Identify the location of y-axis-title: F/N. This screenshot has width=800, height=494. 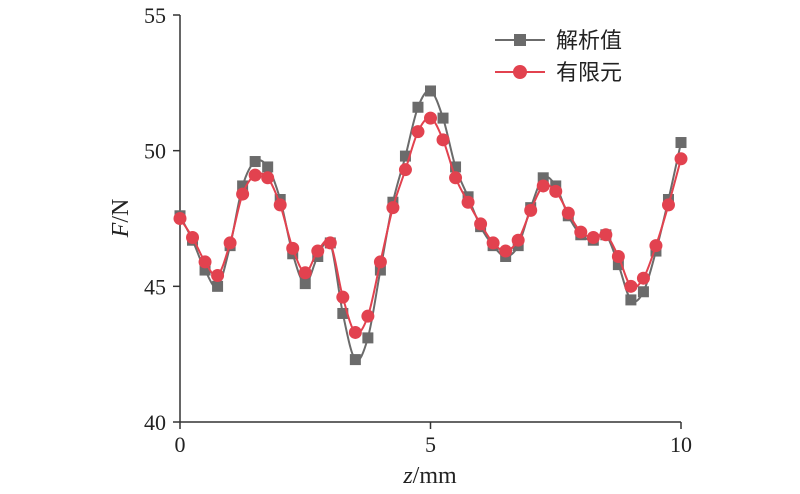
(121, 219).